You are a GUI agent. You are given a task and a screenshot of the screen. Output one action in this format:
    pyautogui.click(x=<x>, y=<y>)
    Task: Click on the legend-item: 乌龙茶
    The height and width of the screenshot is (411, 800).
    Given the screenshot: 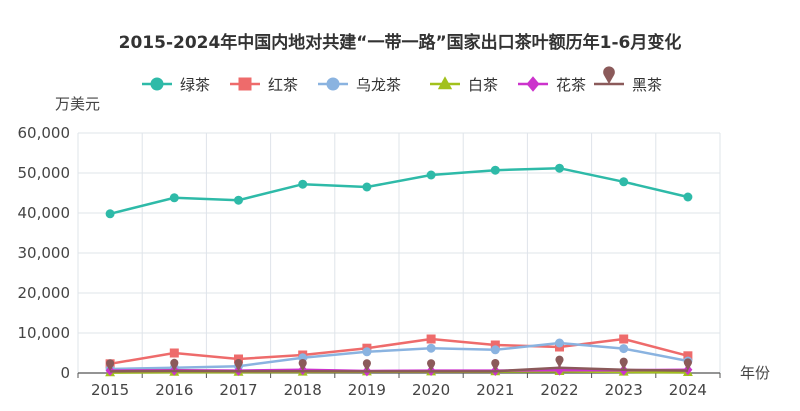 What is the action you would take?
    pyautogui.click(x=359, y=85)
    